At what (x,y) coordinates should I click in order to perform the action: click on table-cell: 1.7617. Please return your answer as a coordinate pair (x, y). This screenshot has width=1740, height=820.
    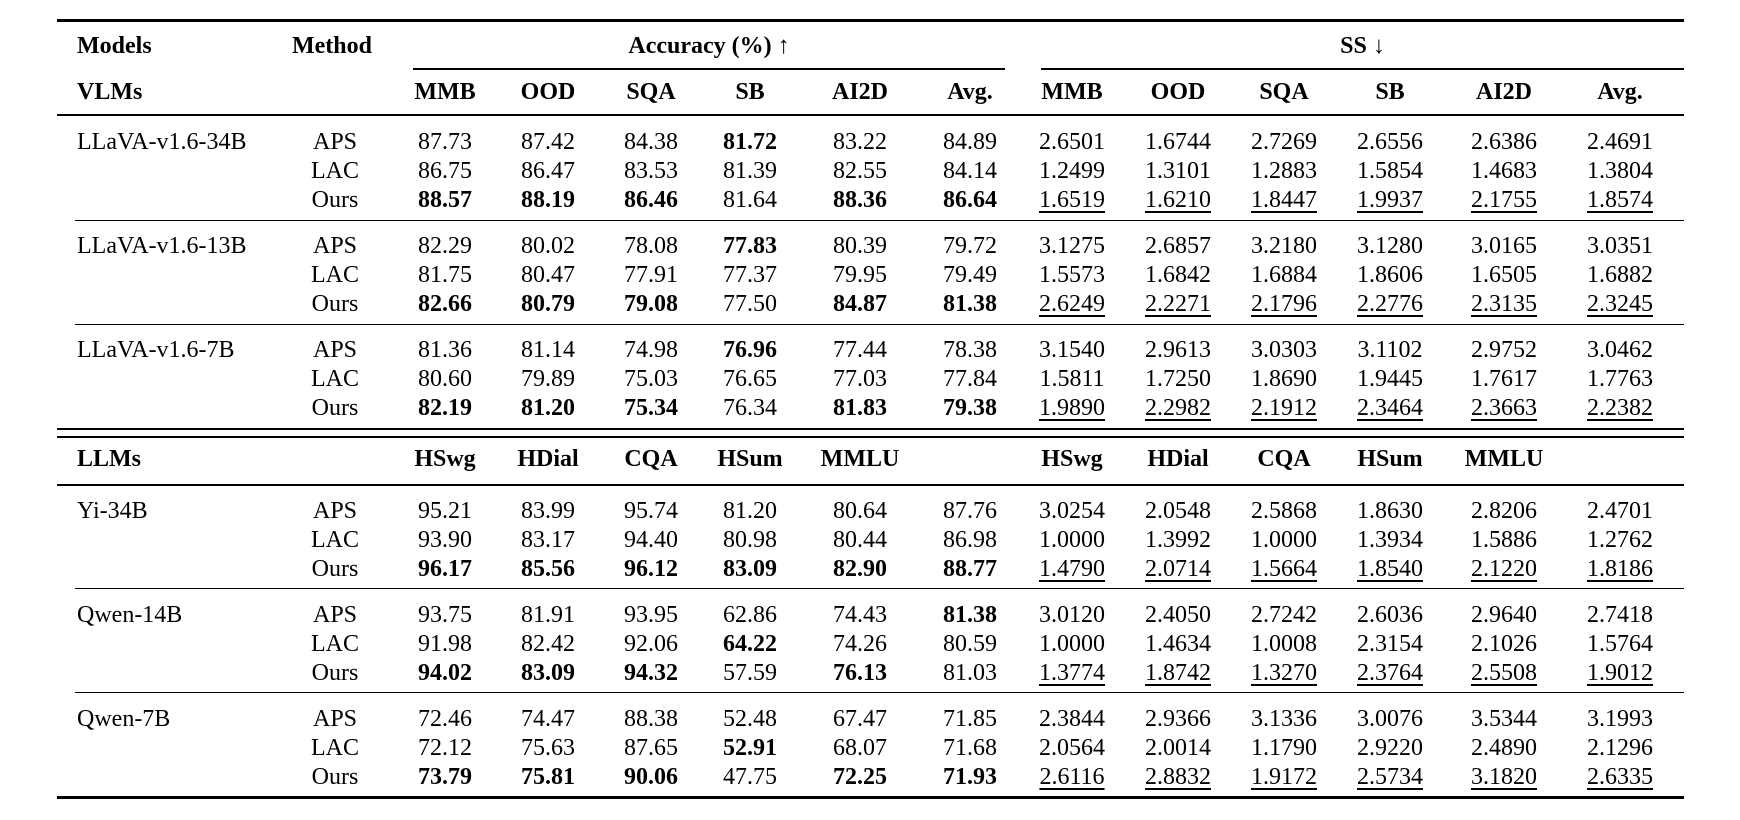
    Looking at the image, I should click on (1504, 379).